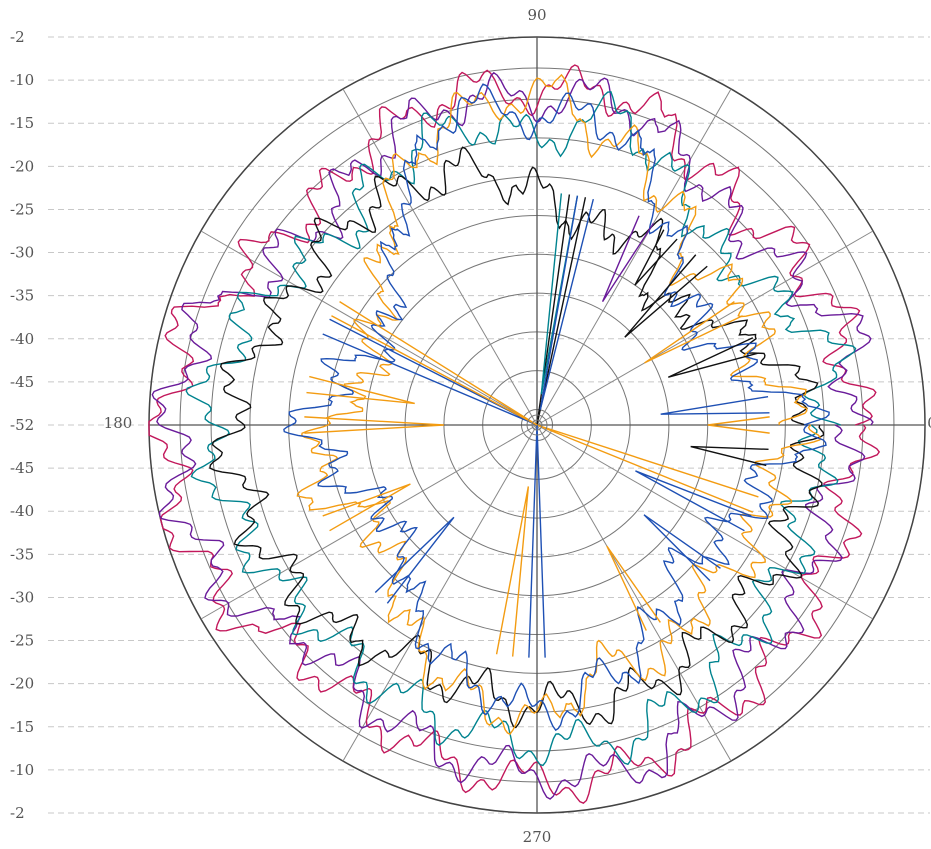  Describe the element at coordinates (536, 15) in the screenshot. I see `angle-label-90: 90` at that location.